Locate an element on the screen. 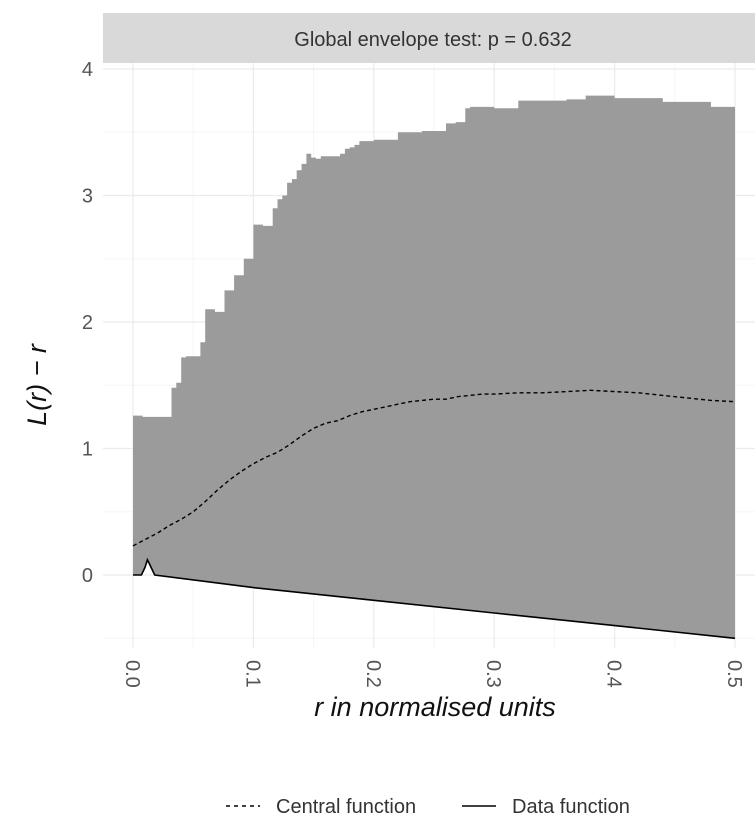 This screenshot has width=755, height=821. y-axis-ticks: 0 1 2 3 4 is located at coordinates (87, 323).